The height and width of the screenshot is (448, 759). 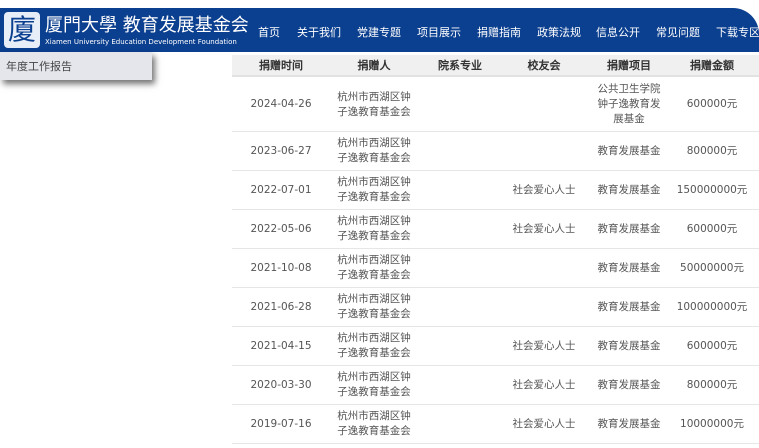 I want to click on table-row: 2021-06-28 杭州市西湖区钟子逸教育基金会 教育发展基金 100000000元, so click(x=495, y=307).